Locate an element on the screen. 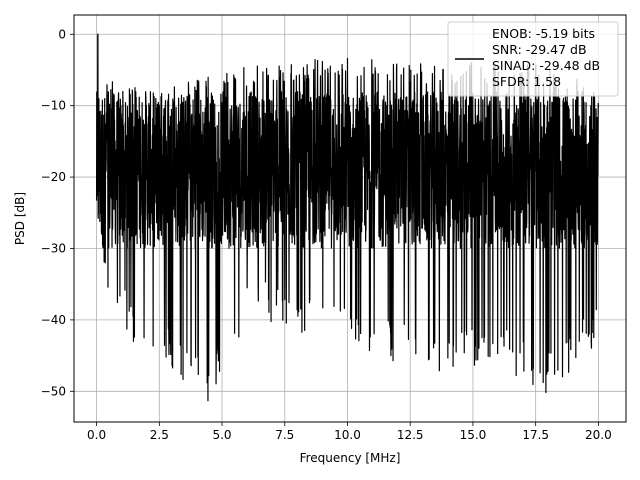  x-tick-label: 12.5 is located at coordinates (410, 435).